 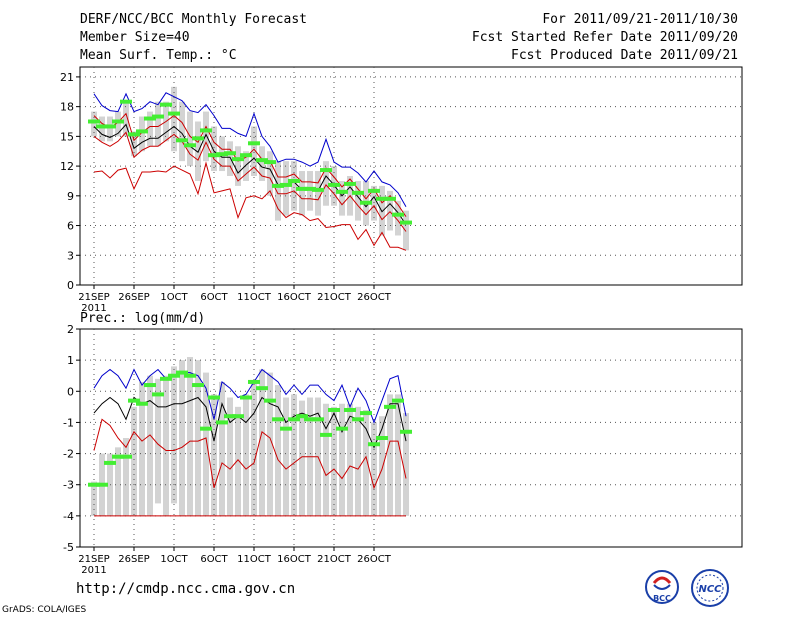 What do you see at coordinates (174, 297) in the screenshot?
I see `temp-xtick-label: 1OCT` at bounding box center [174, 297].